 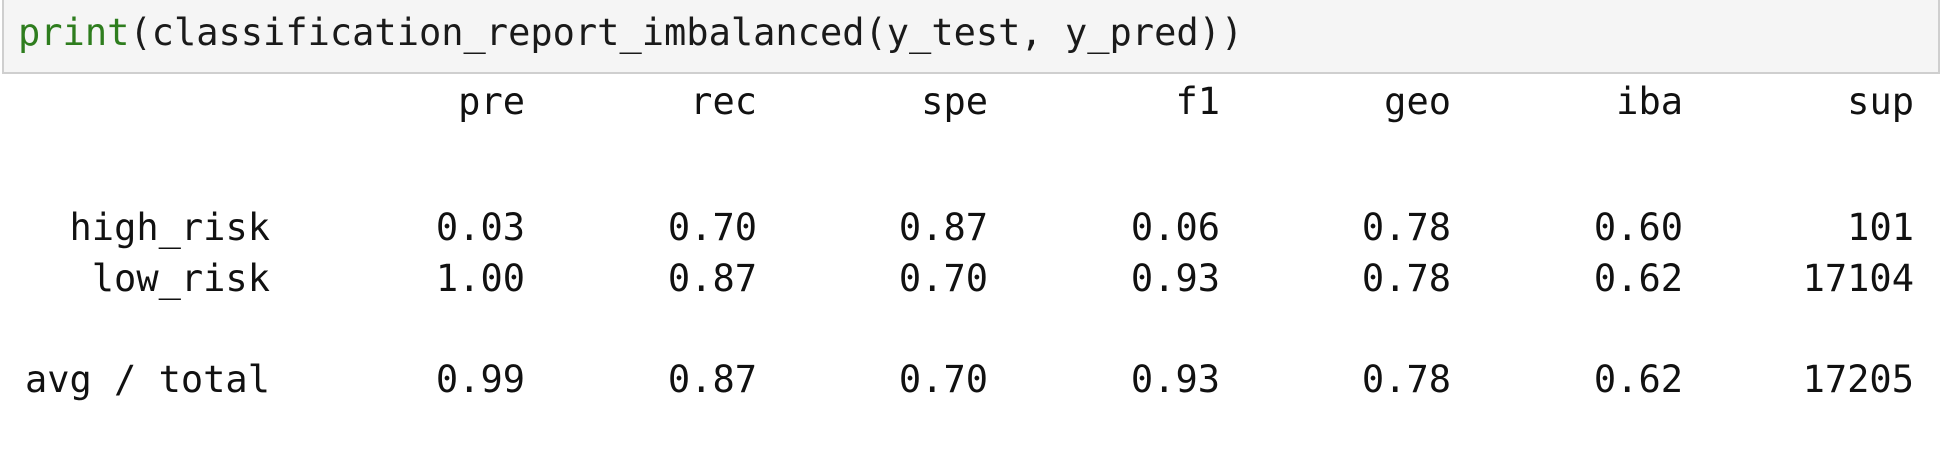 What do you see at coordinates (1858, 278) in the screenshot?
I see `table-cell: 17104` at bounding box center [1858, 278].